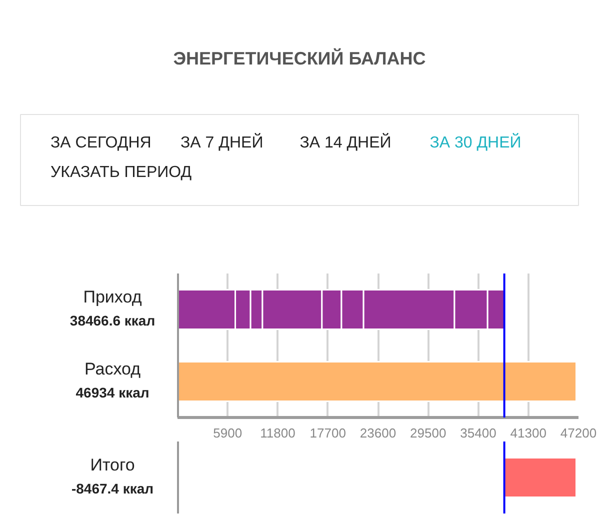  I want to click on category-label: ЗА 7 ДНЕЙ, so click(222, 142).